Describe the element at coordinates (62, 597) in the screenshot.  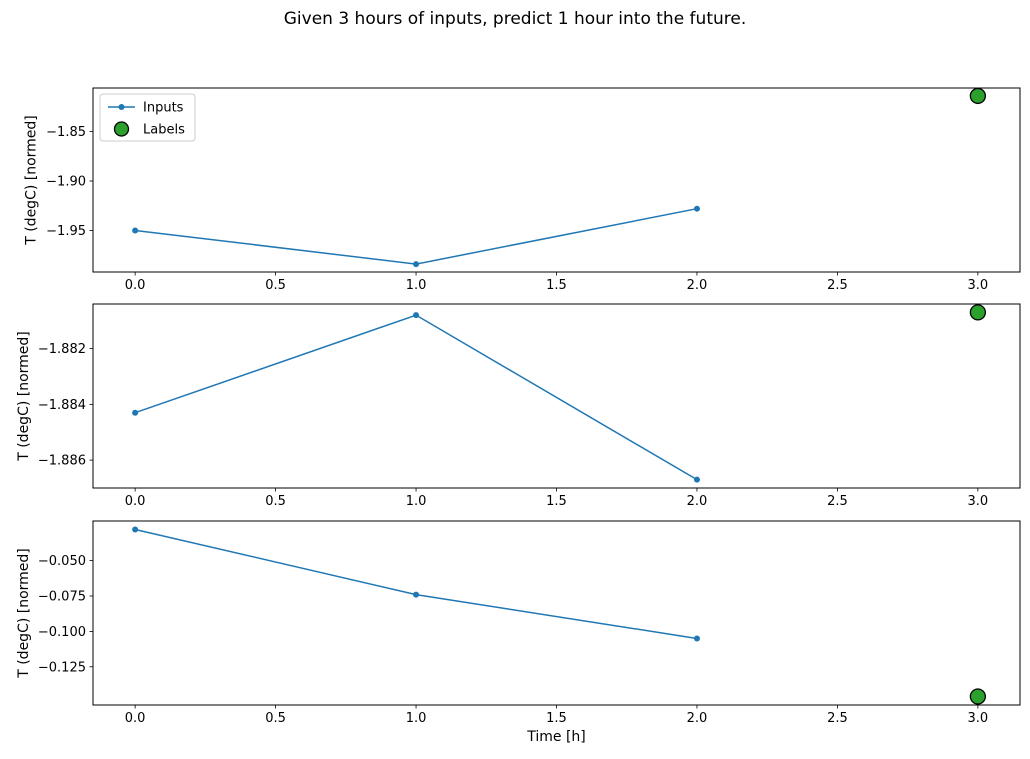
I see `y-tick-label: −0.075` at that location.